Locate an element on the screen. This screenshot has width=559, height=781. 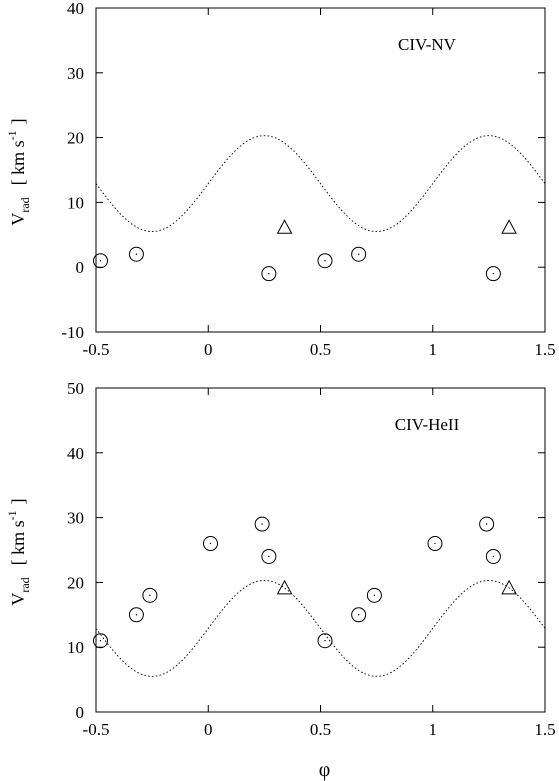
x-axis-label: φ is located at coordinates (325, 770).